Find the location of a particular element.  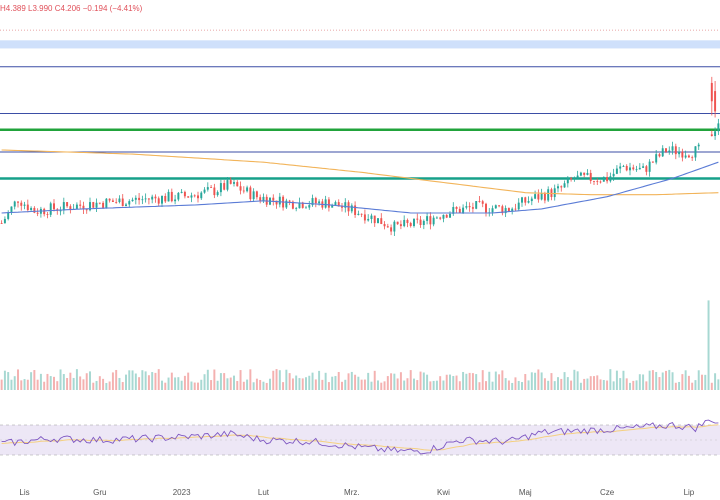

rsi-line is located at coordinates (360, 437).